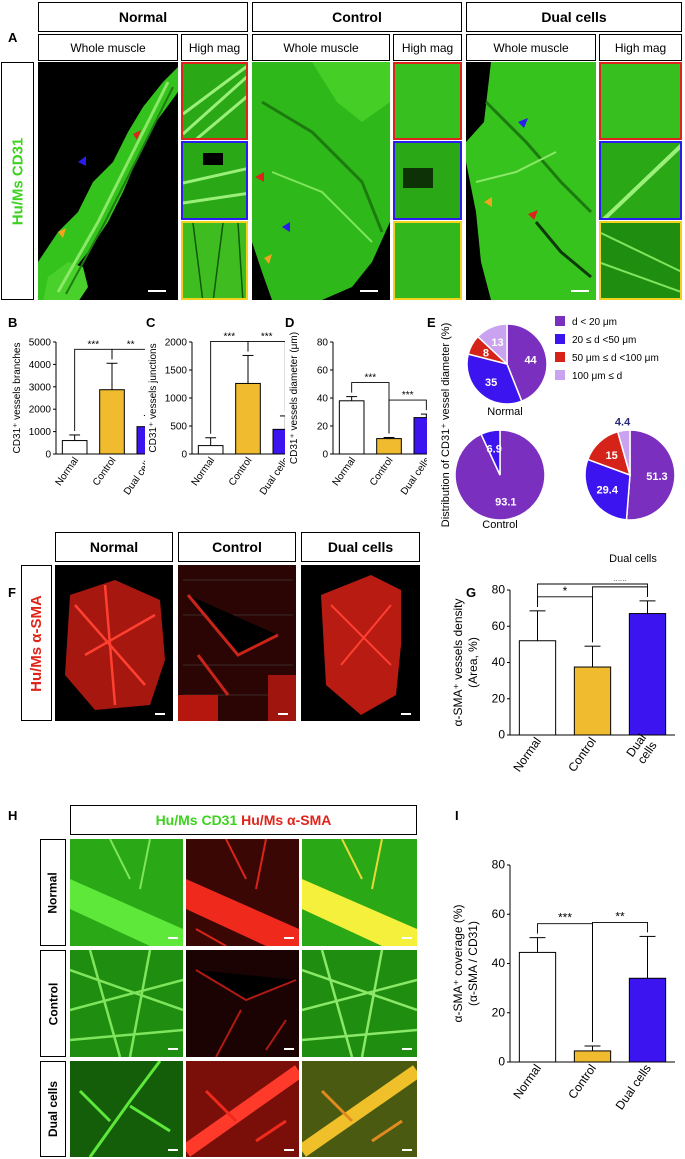 Image resolution: width=685 pixels, height=1159 pixels. What do you see at coordinates (108, 181) in the screenshot?
I see `whole-muscle-normal-image` at bounding box center [108, 181].